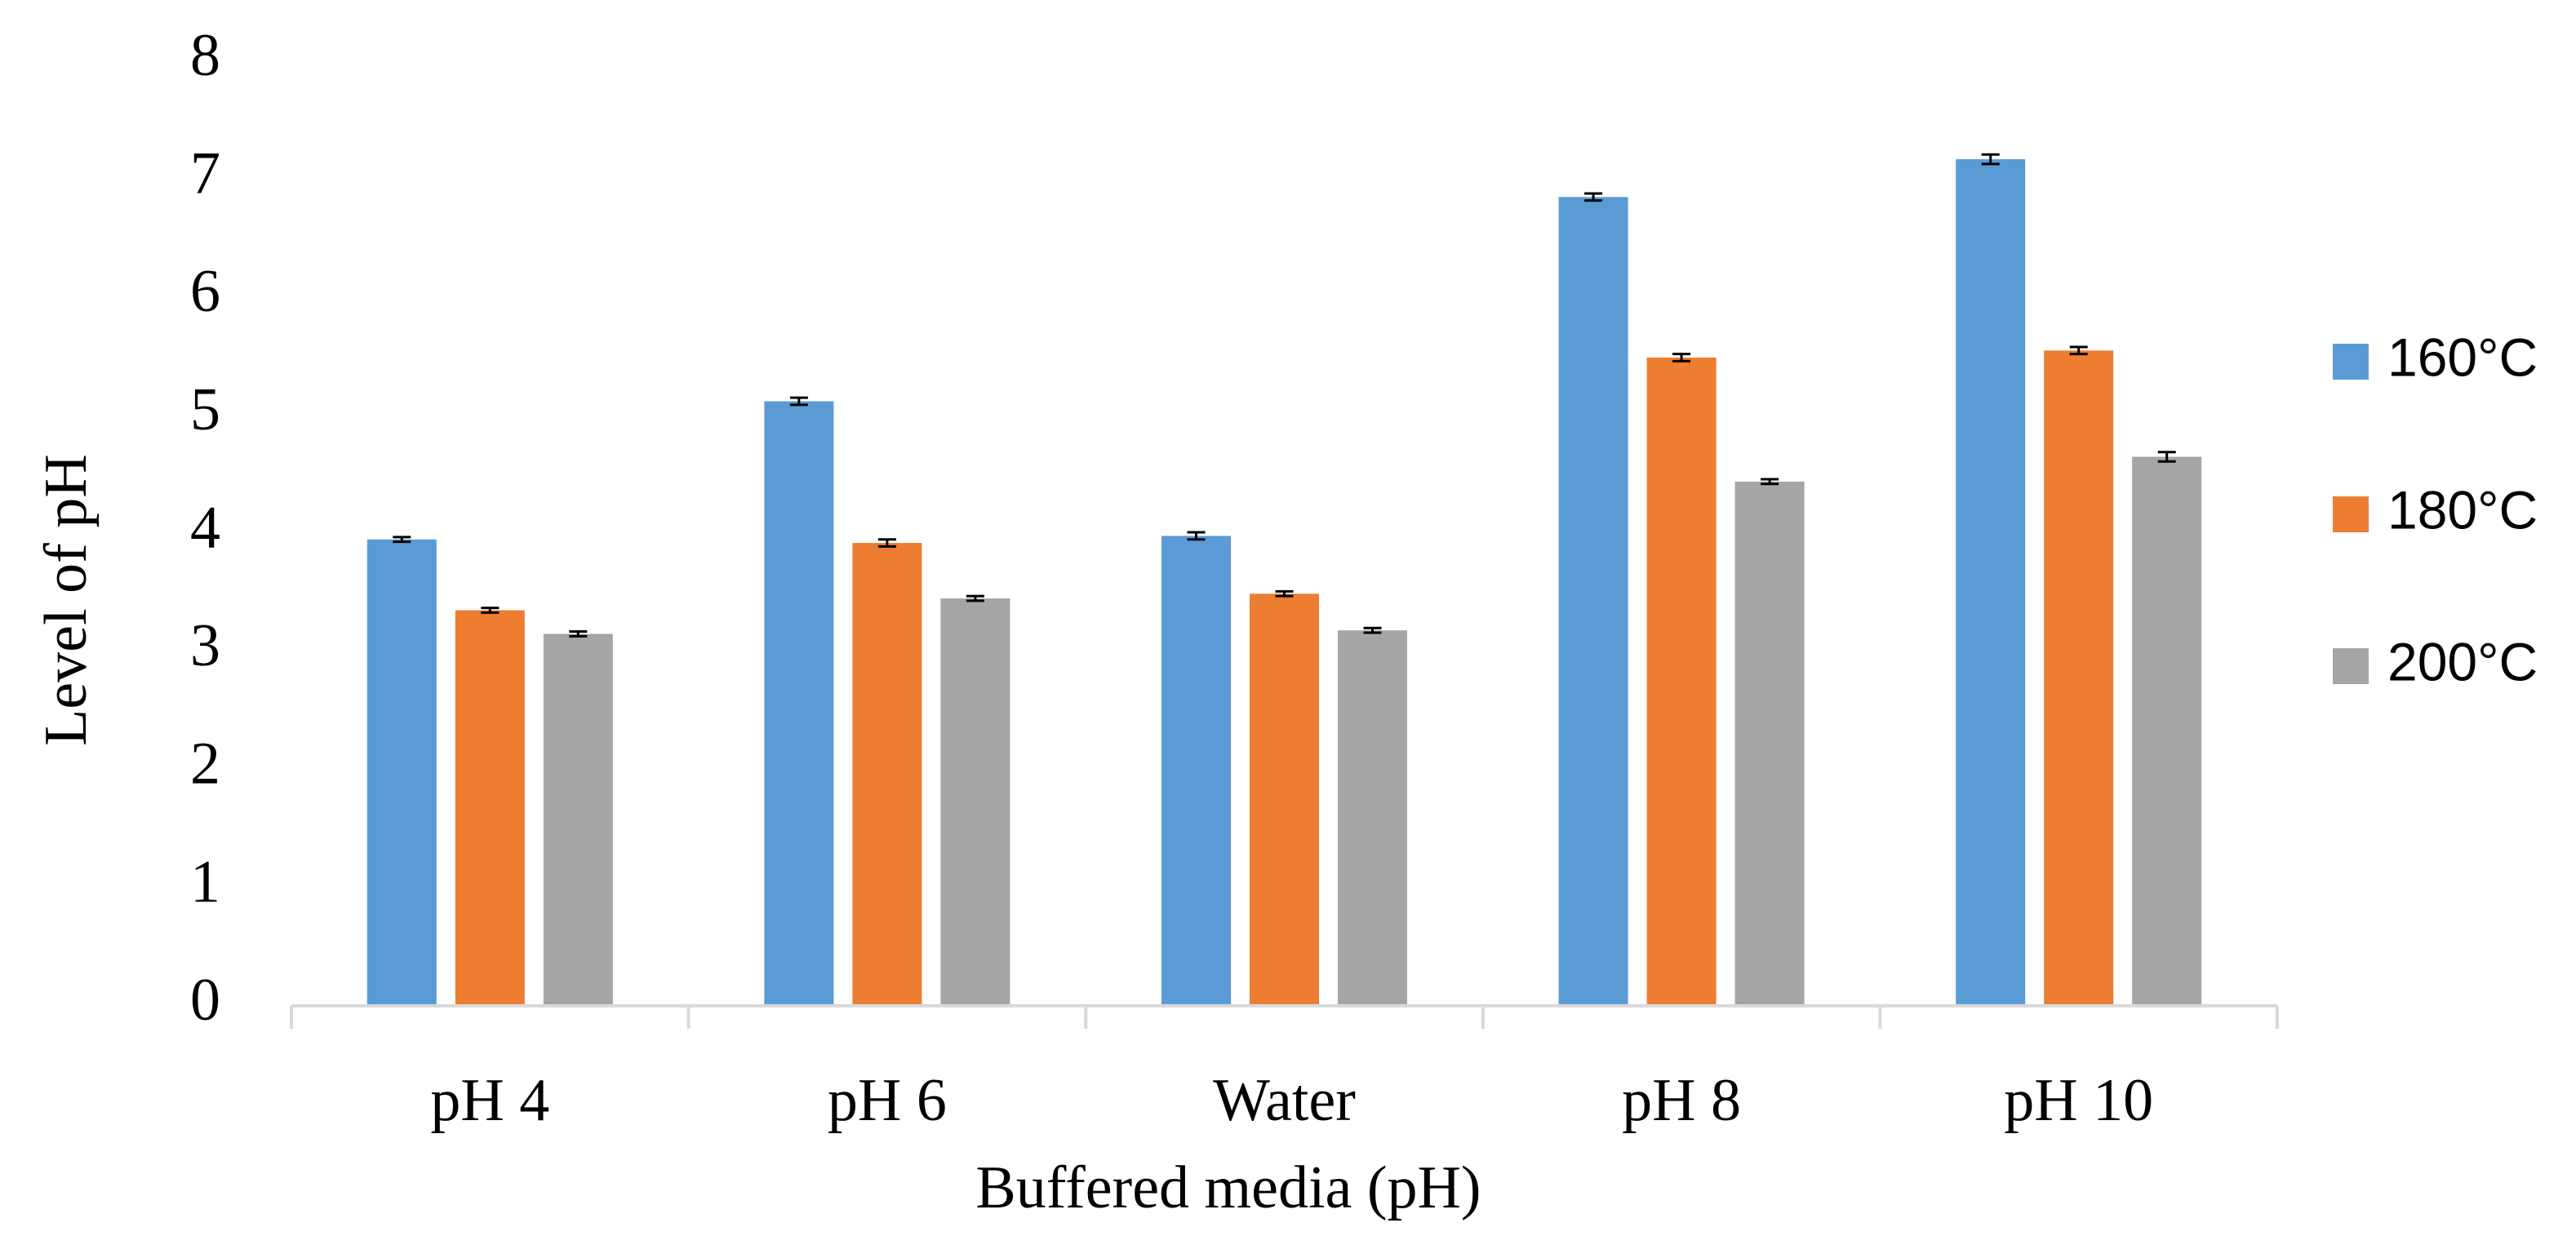  Describe the element at coordinates (1228, 1187) in the screenshot. I see `x-axis-title: Buffered media (pH)` at that location.